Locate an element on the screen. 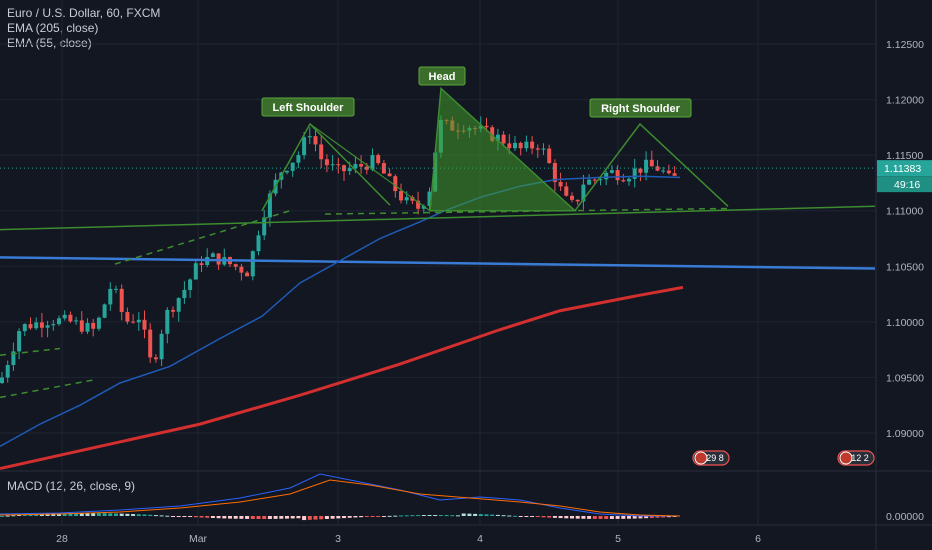 This screenshot has height=550, width=932. head-shape is located at coordinates (503, 149).